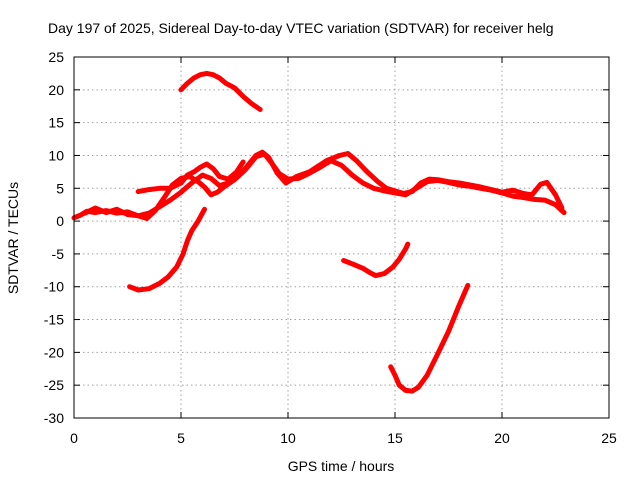 Image resolution: width=640 pixels, height=480 pixels. Describe the element at coordinates (288, 438) in the screenshot. I see `x-tick-label: 10` at that location.